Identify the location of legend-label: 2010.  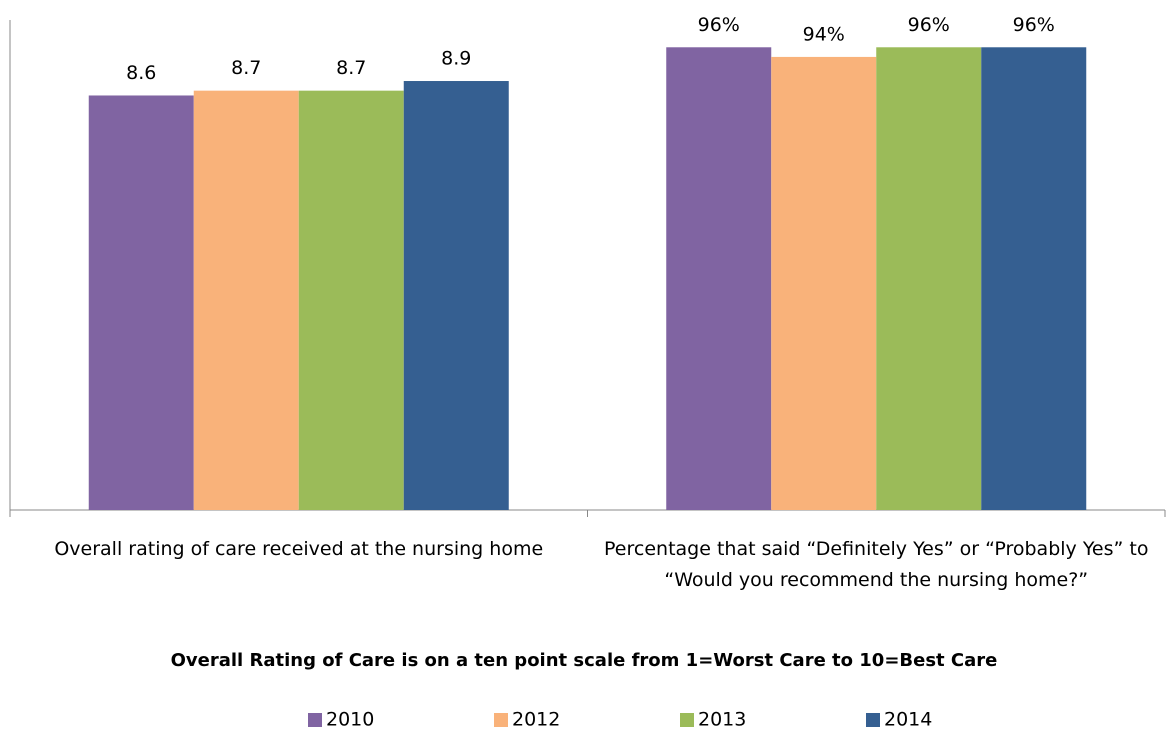
(350, 720).